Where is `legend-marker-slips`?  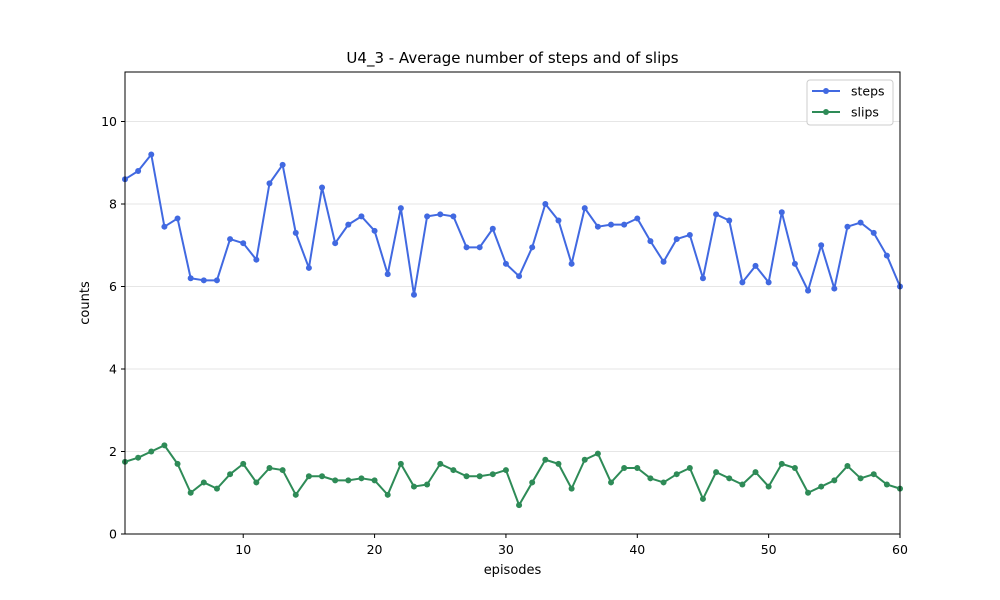 legend-marker-slips is located at coordinates (826, 112).